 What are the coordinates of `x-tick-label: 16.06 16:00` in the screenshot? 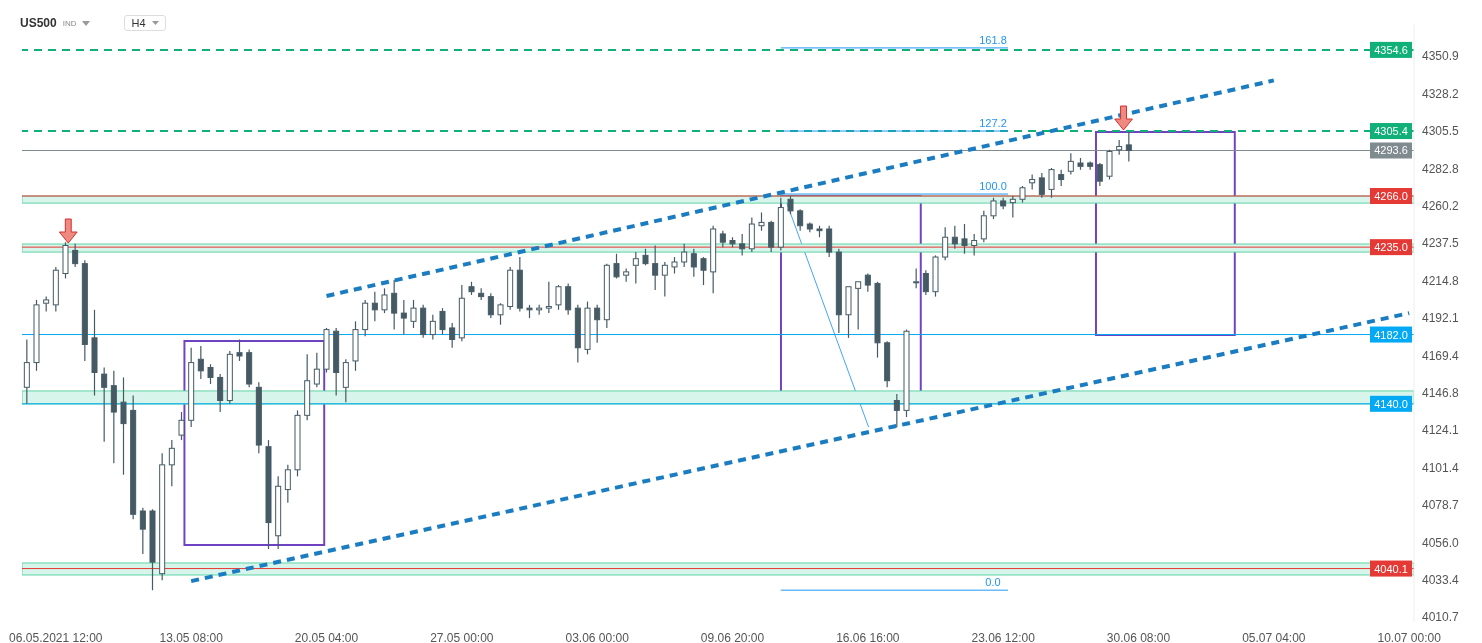 It's located at (868, 636).